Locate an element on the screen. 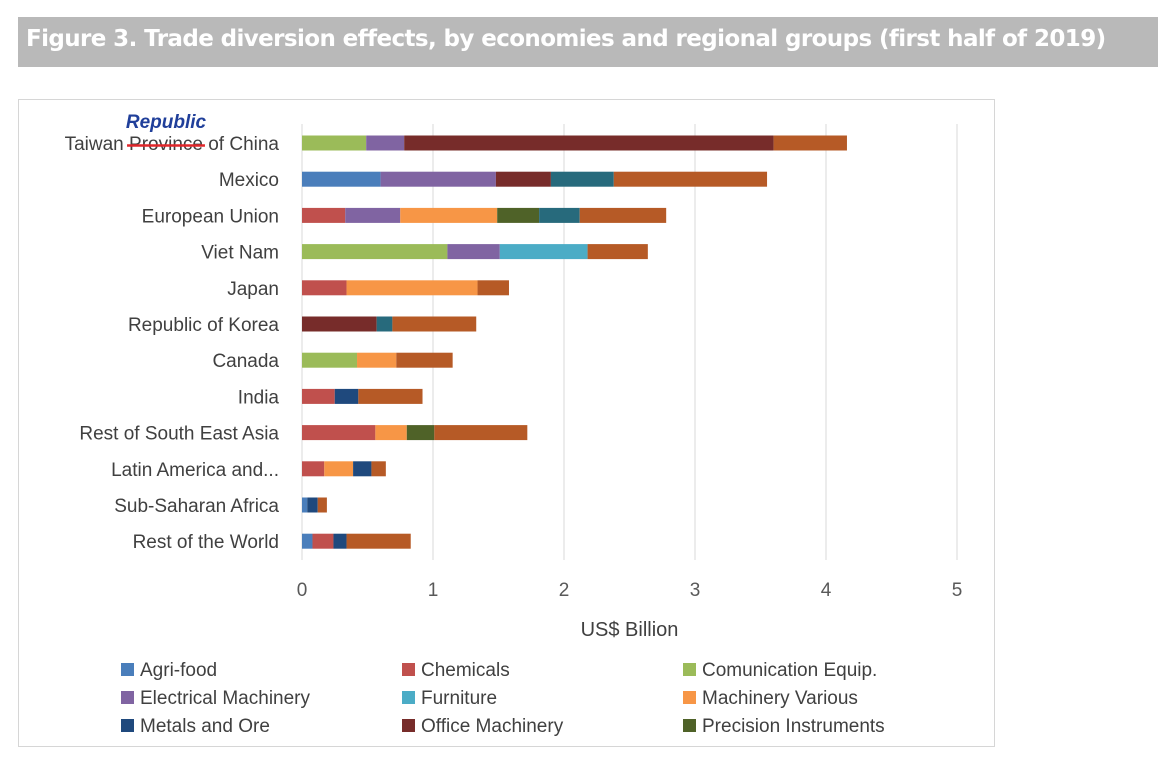 This screenshot has width=1174, height=766. legend-label: Machinery Various is located at coordinates (780, 698).